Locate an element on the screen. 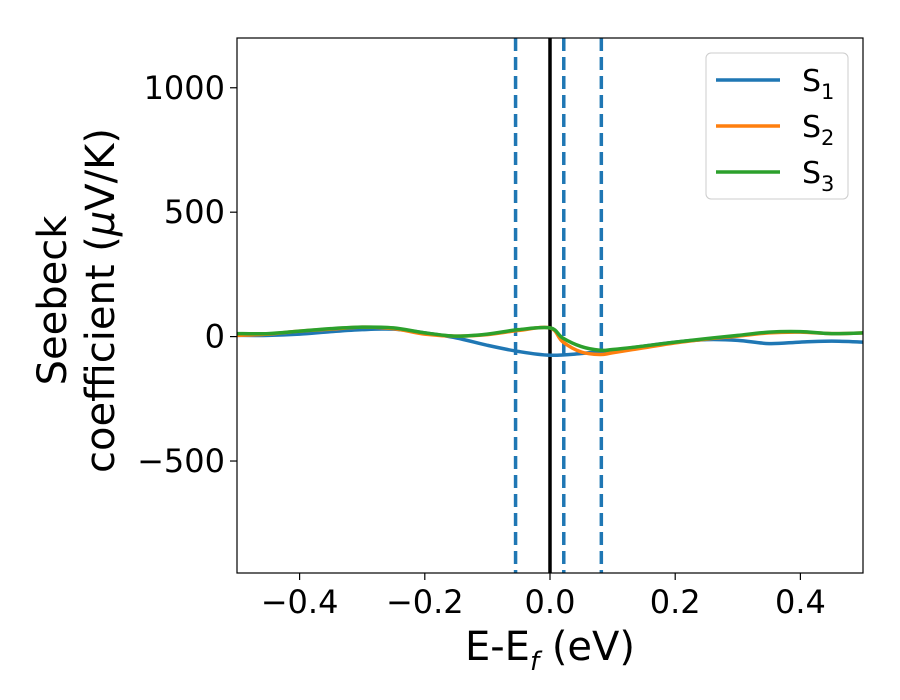  series-line-s3 is located at coordinates (550, 339).